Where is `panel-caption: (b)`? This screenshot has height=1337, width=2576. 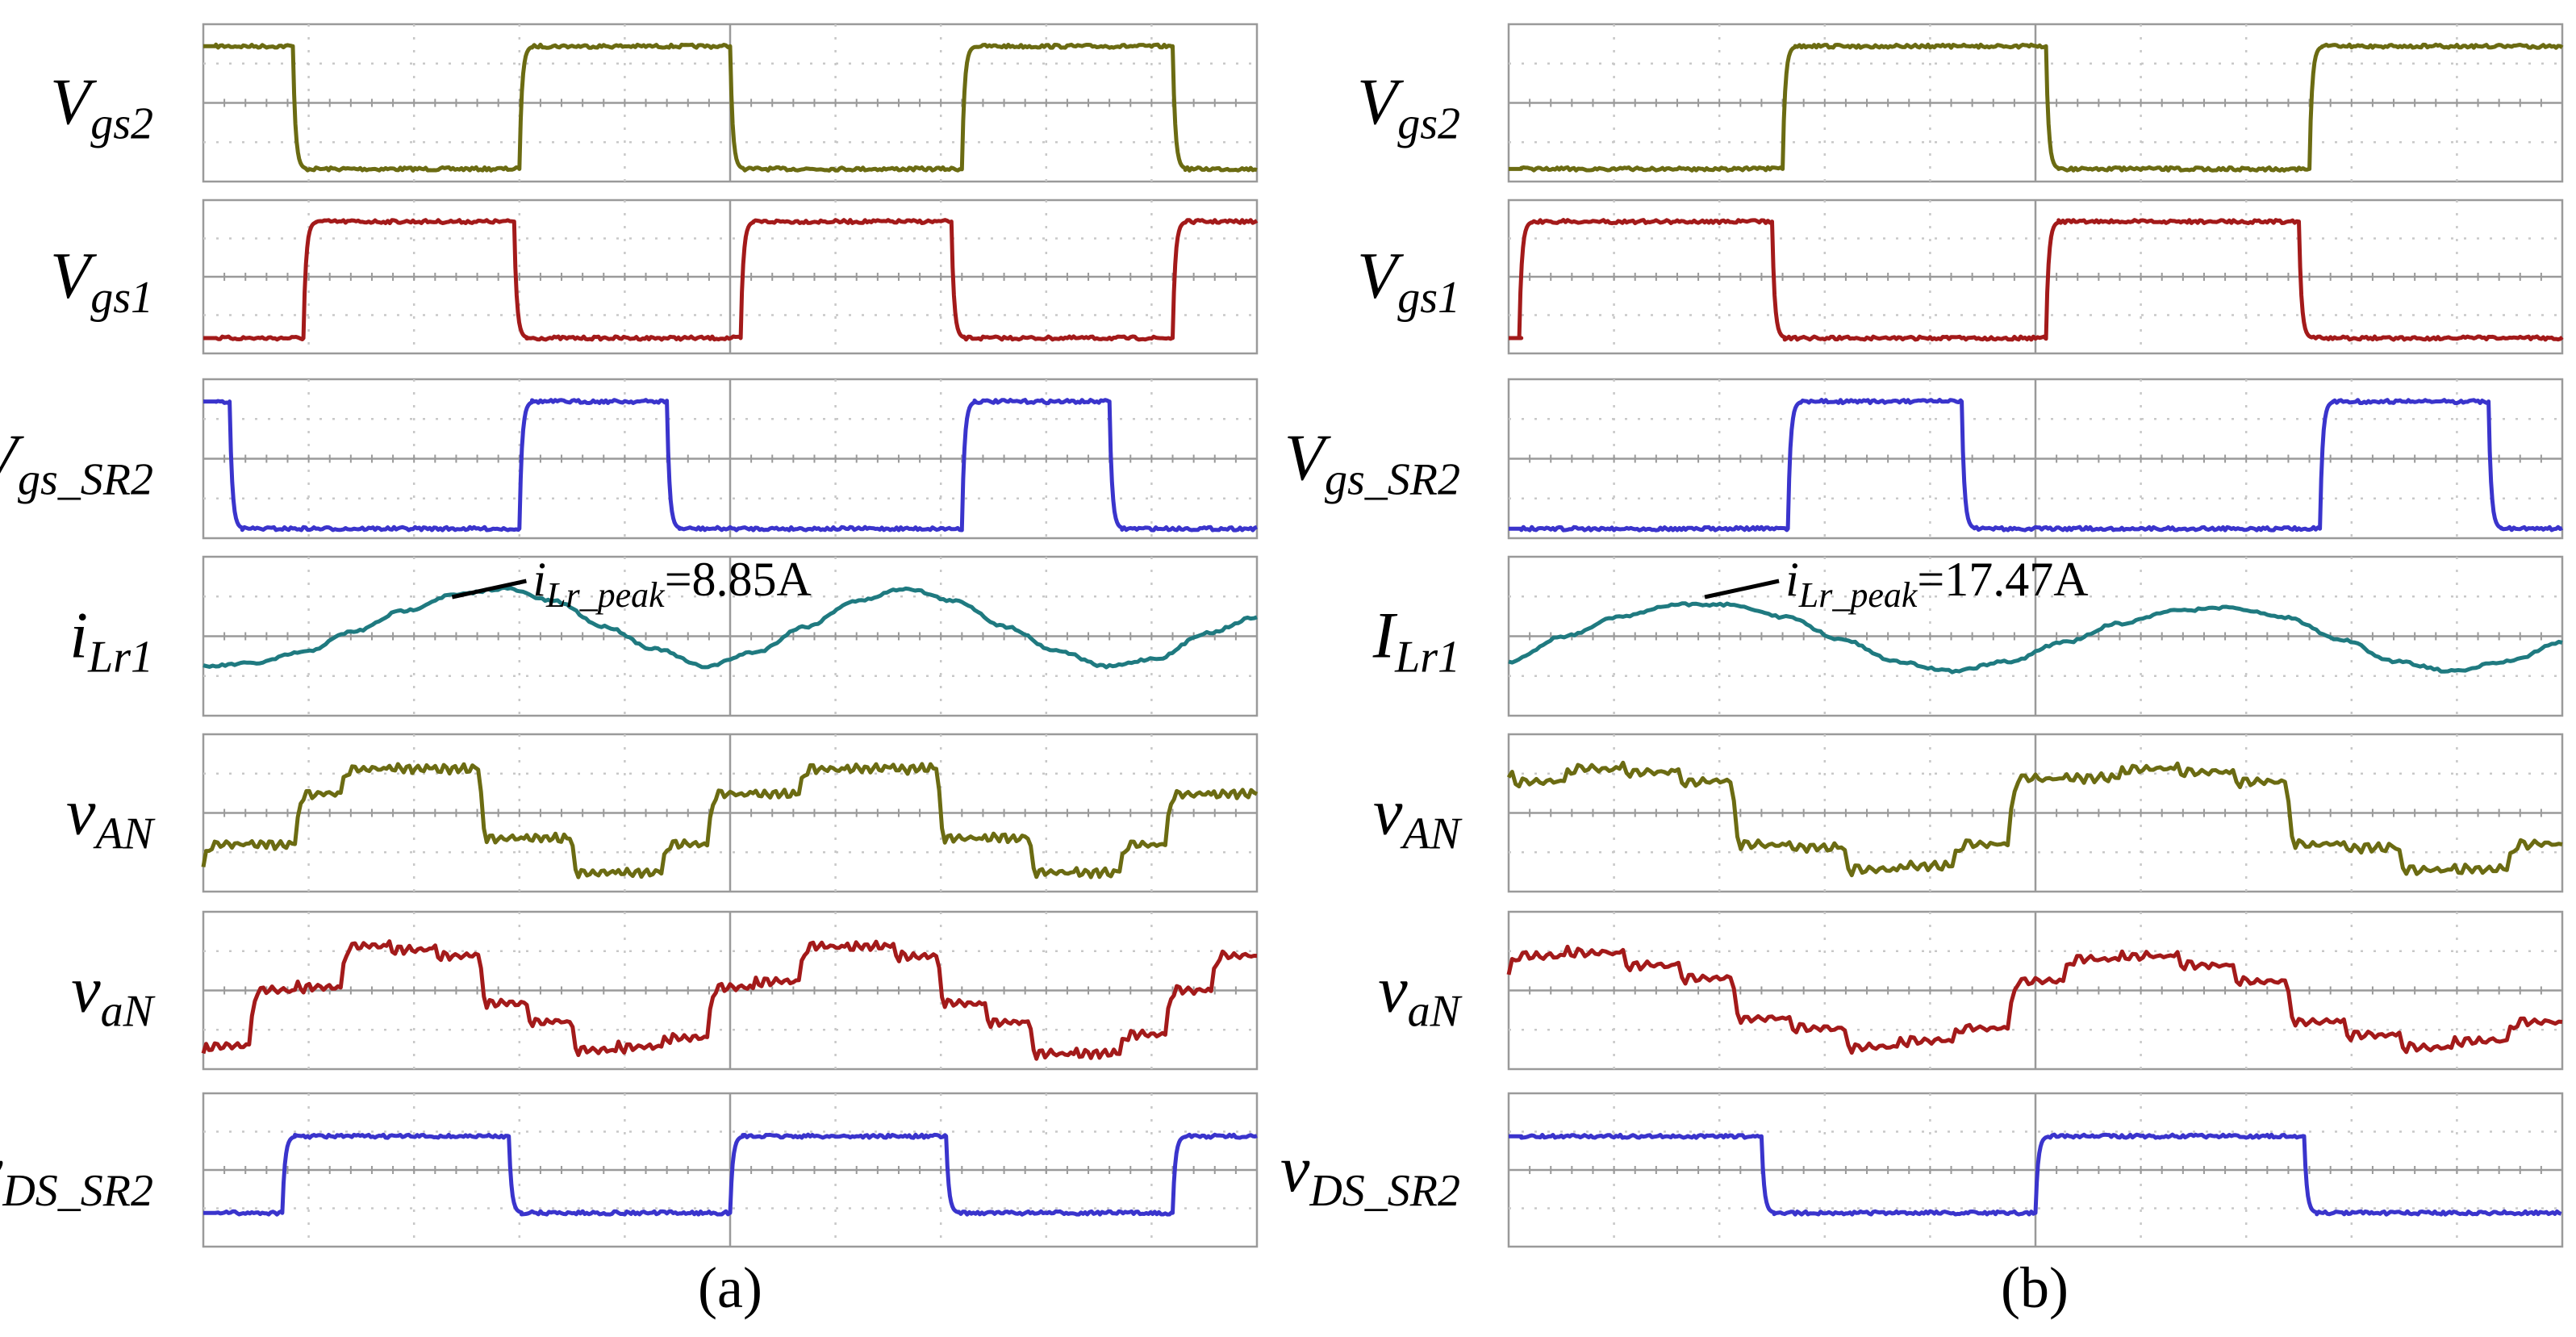
panel-caption: (b) is located at coordinates (2035, 1288).